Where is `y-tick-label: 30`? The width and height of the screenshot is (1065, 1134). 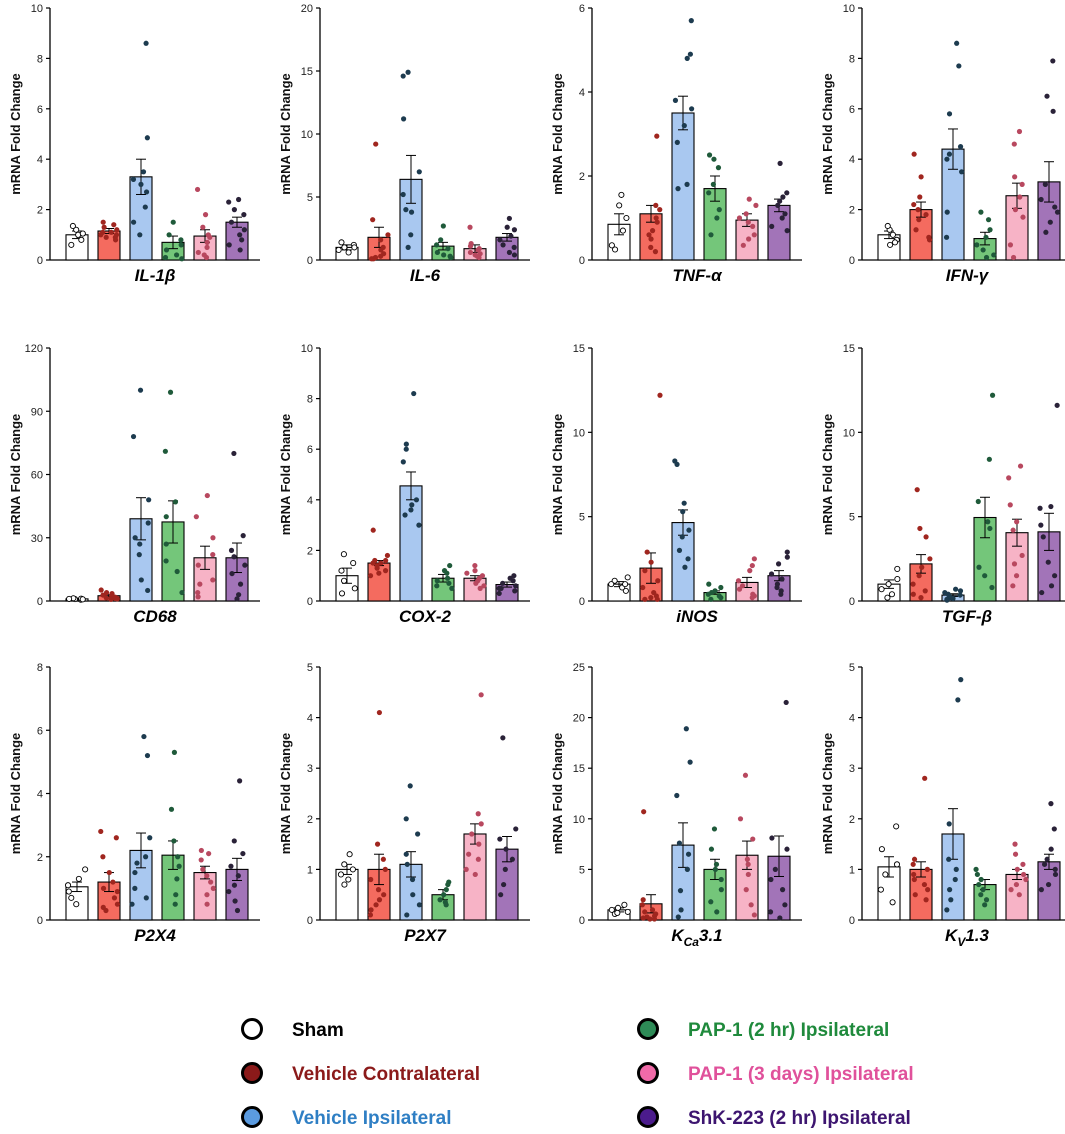 y-tick-label: 30 is located at coordinates (37, 539).